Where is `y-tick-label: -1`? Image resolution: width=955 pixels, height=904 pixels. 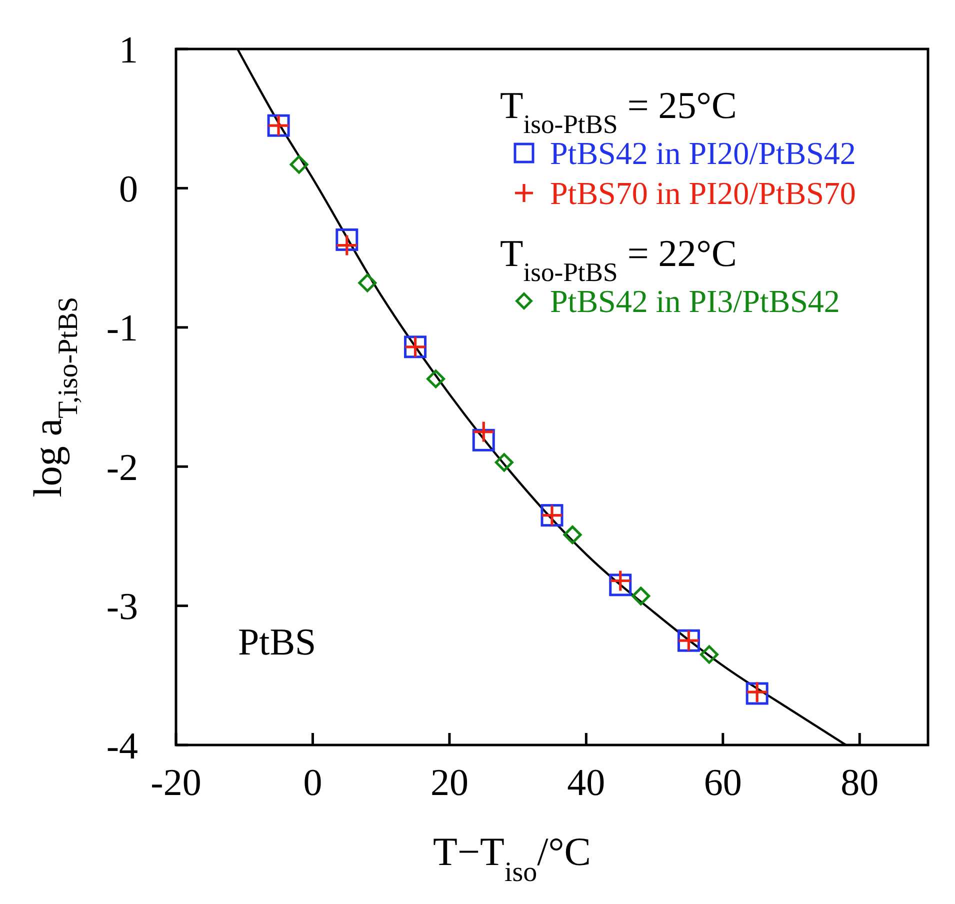
y-tick-label: -1 is located at coordinates (122, 329).